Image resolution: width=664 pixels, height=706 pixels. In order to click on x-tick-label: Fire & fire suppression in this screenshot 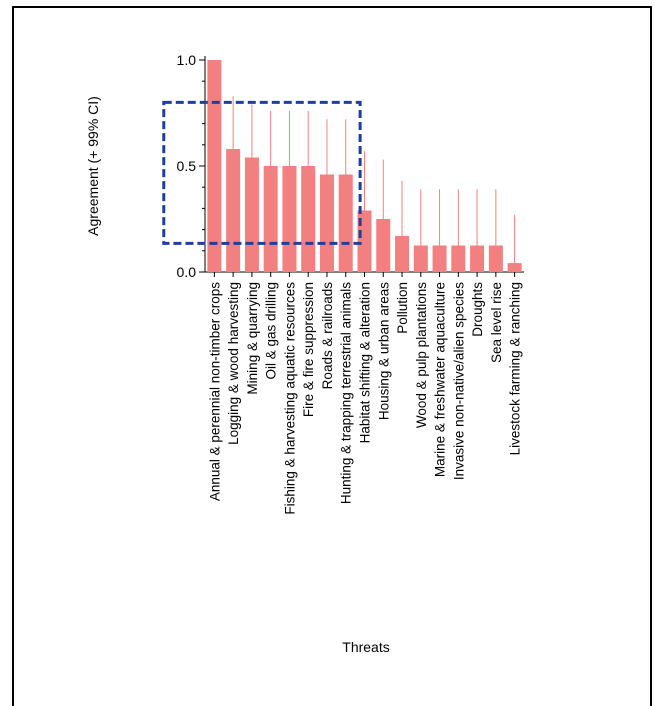, I will do `click(308, 349)`.